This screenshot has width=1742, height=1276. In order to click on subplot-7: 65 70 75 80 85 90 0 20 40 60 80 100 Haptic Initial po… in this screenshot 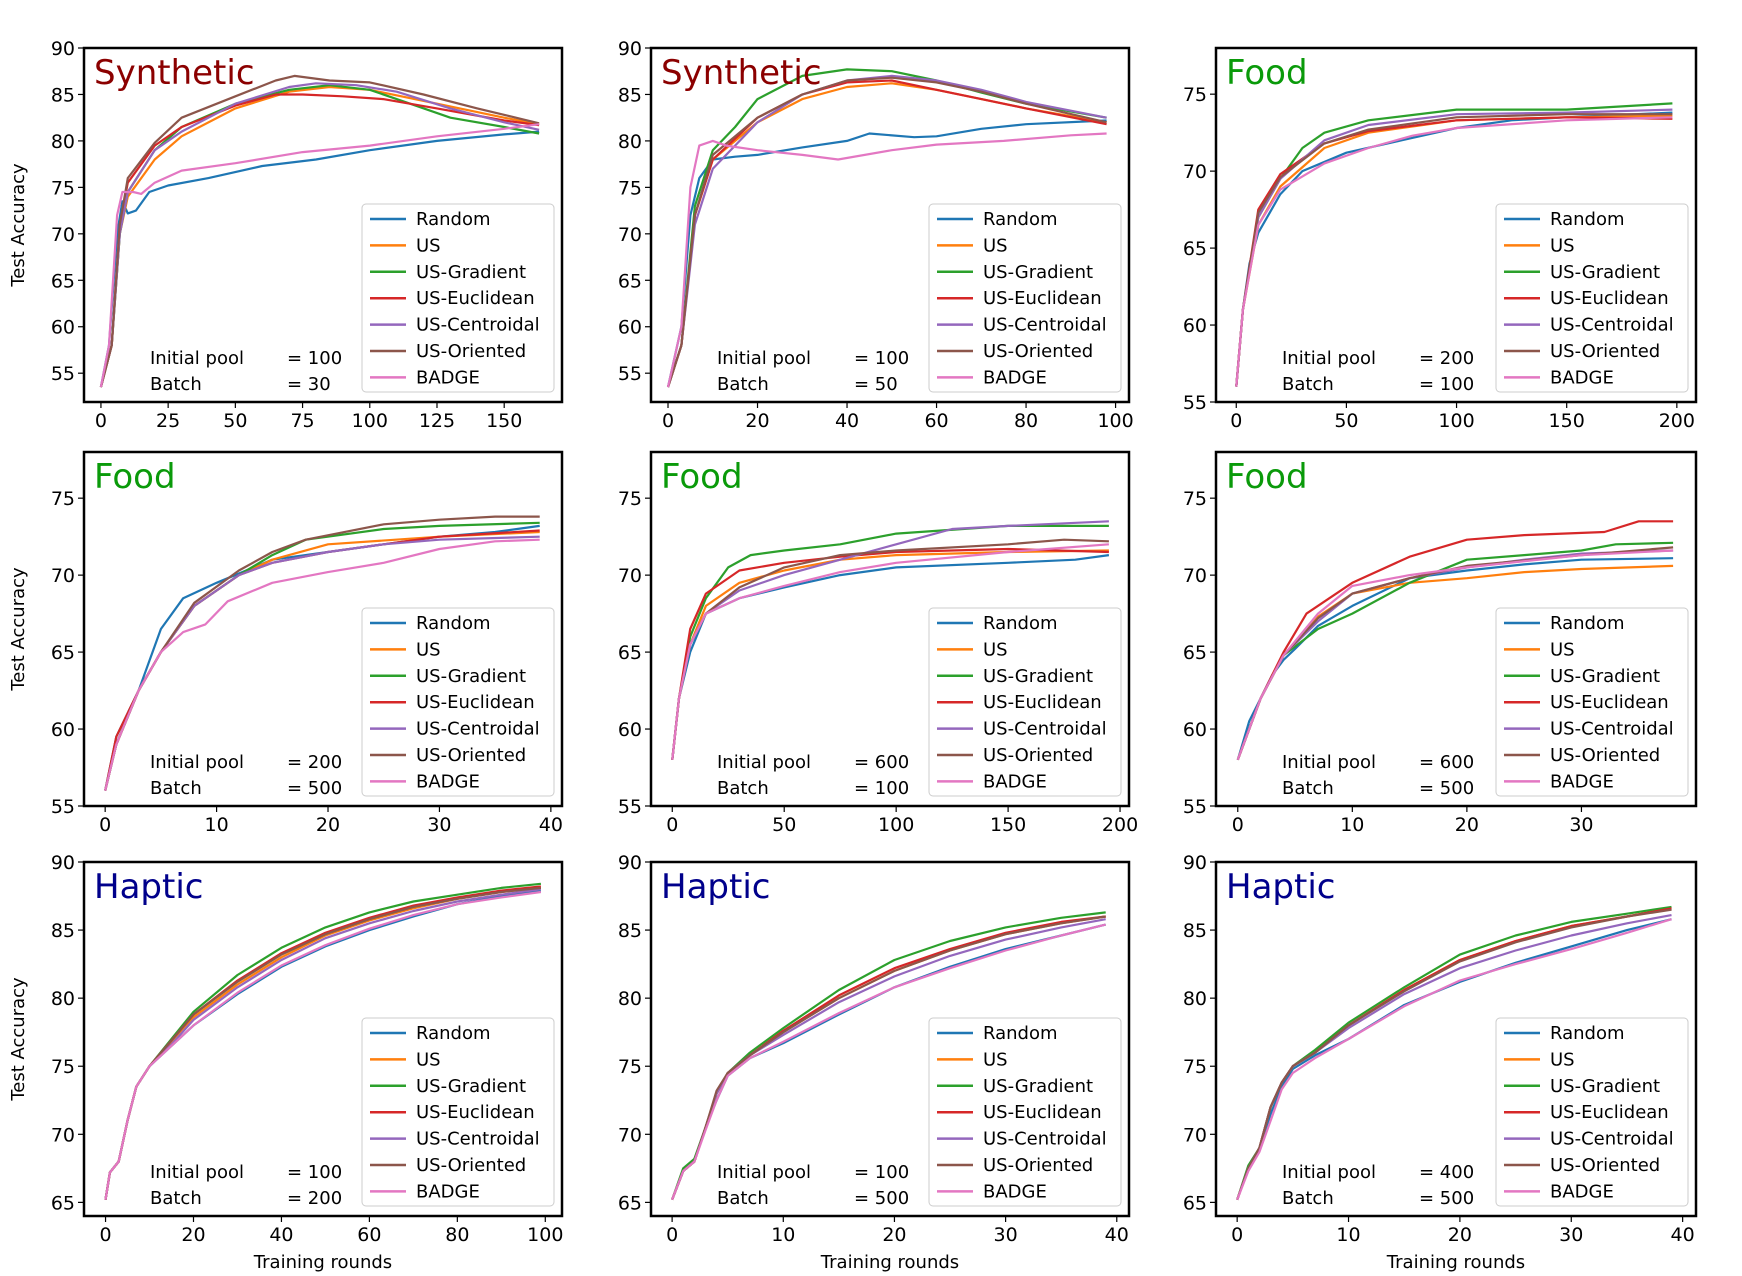, I will do `click(285, 1062)`.